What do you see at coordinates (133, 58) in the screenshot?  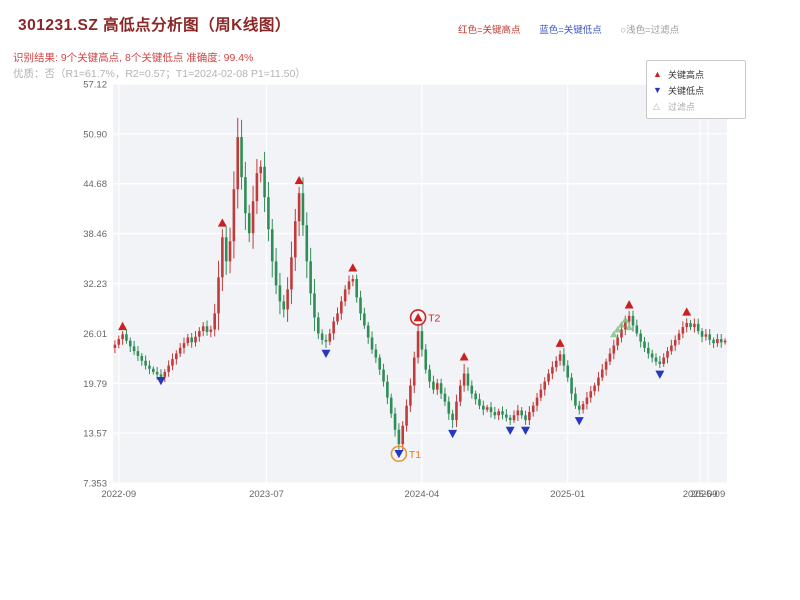 I see `recognition-result-text: 识别结果: 9个关键高点, 8个关键低点 准确度: 99.4%` at bounding box center [133, 58].